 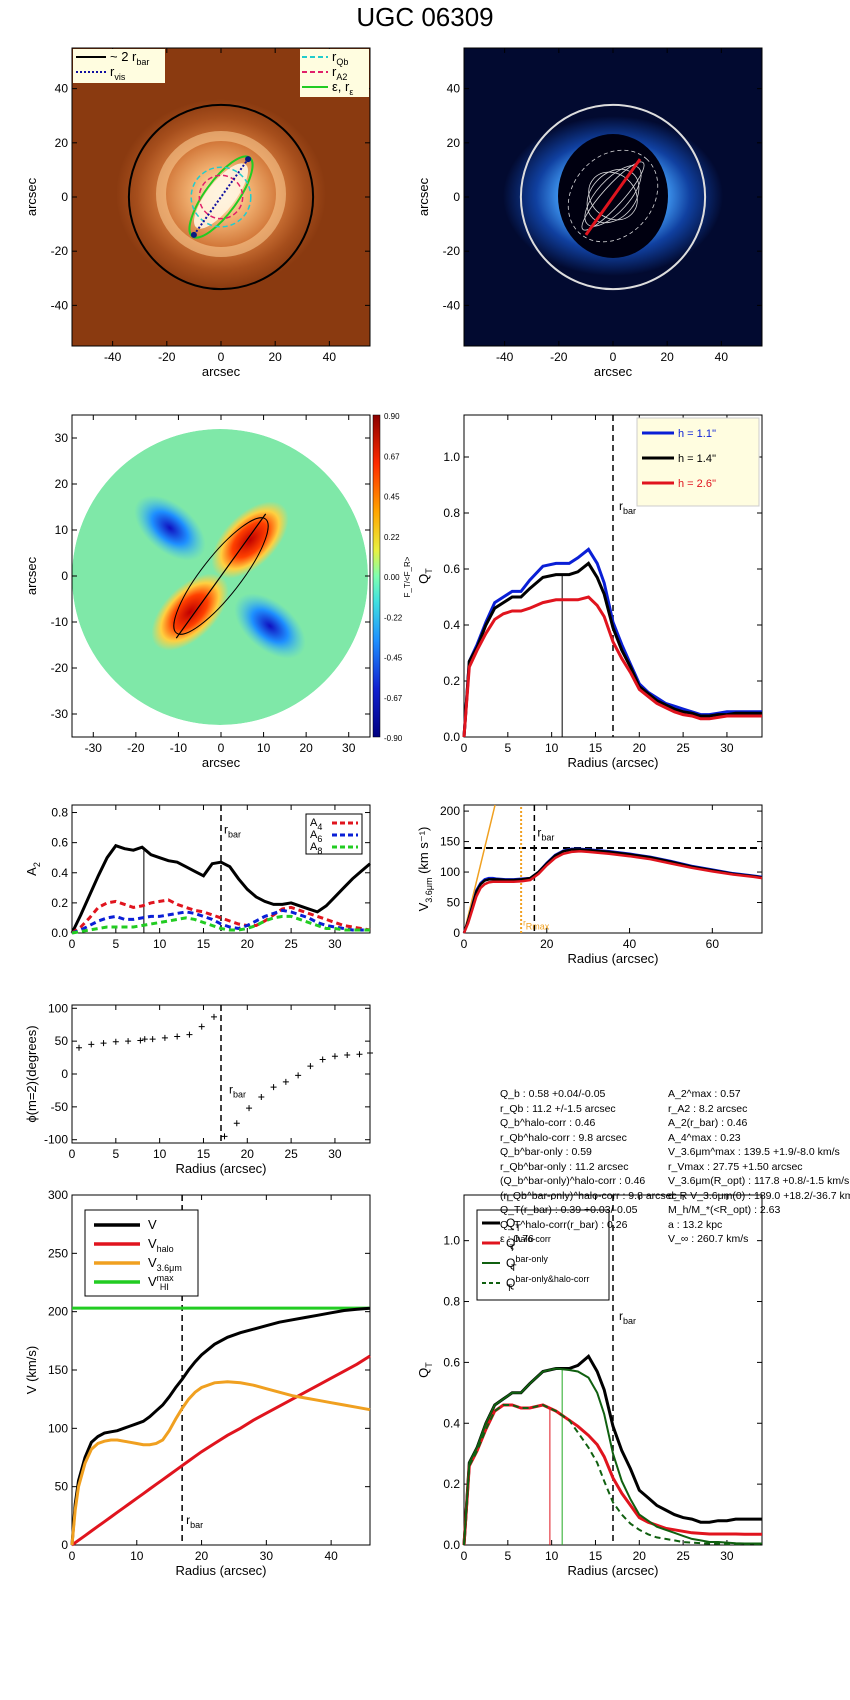 I want to click on stat-line: Q_T(r_bar) : 0.39 +0.03/-0.05, so click(x=569, y=1210).